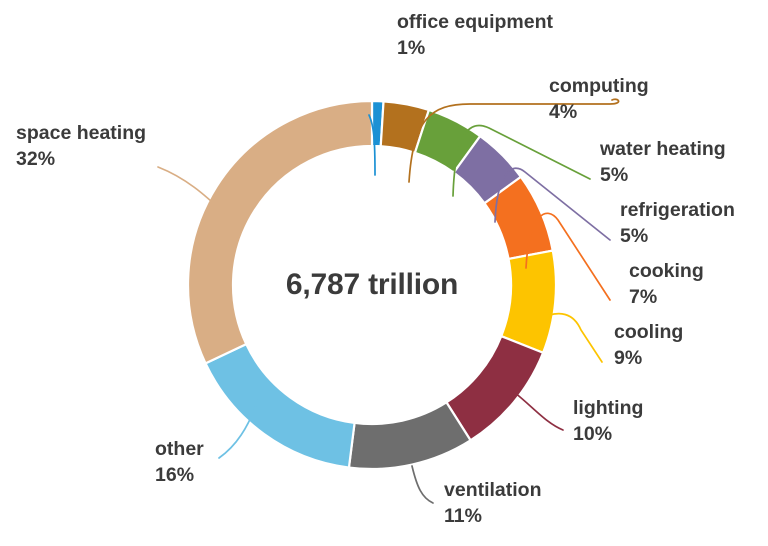 The width and height of the screenshot is (768, 546). What do you see at coordinates (81, 133) in the screenshot?
I see `label-space-heating-name: space heating` at bounding box center [81, 133].